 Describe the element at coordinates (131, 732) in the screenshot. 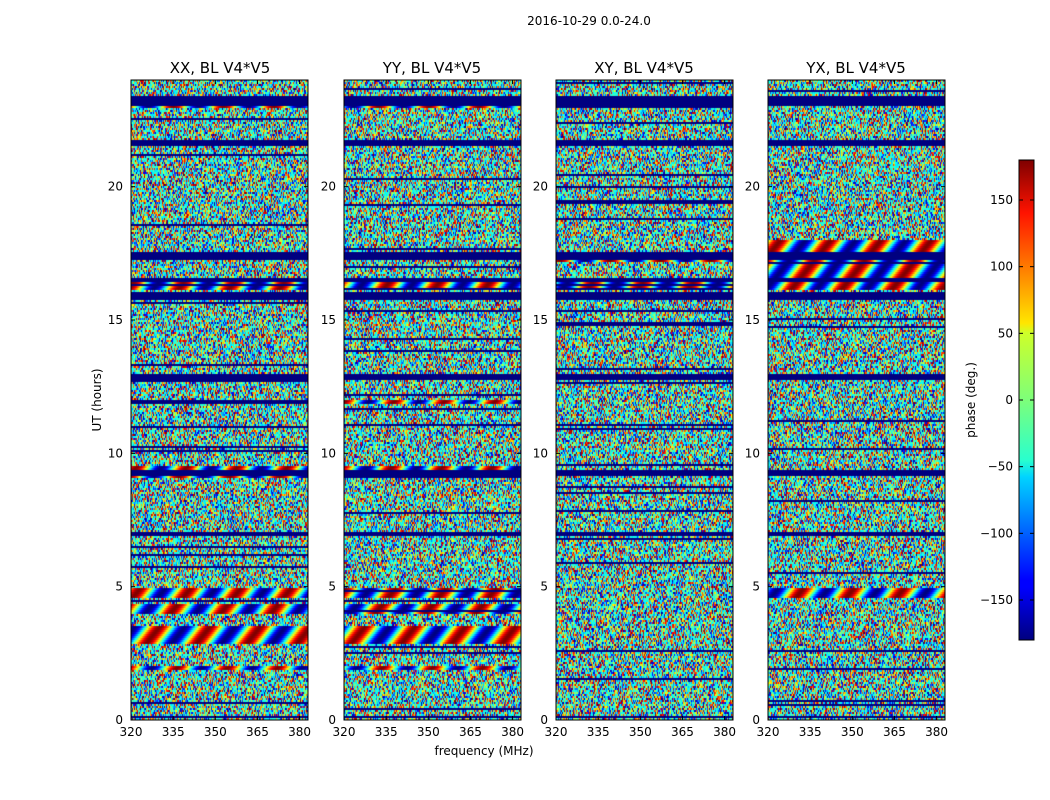

I see `x-tick-label-1-0: 320` at that location.